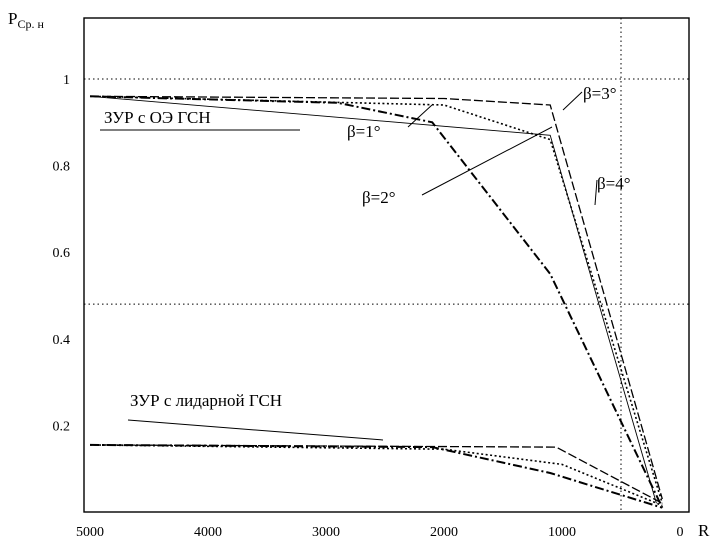  What do you see at coordinates (614, 183) in the screenshot?
I see `annotation-label: β=4°` at bounding box center [614, 183].